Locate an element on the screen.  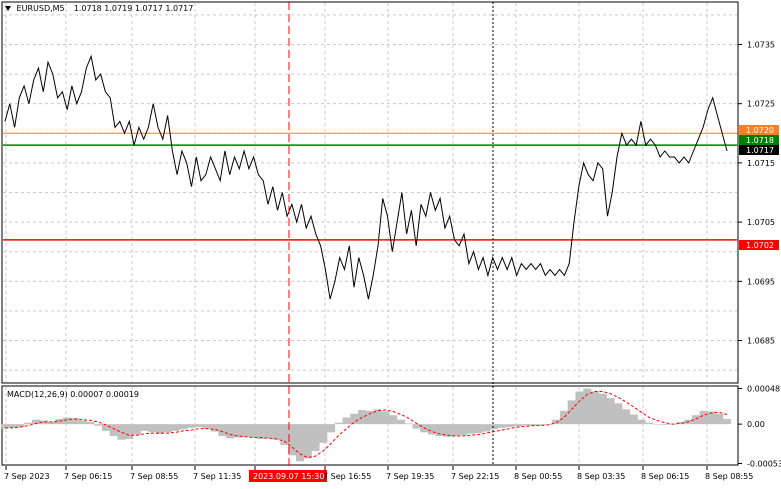
y-tick-label: 1.0685 is located at coordinates (761, 341).